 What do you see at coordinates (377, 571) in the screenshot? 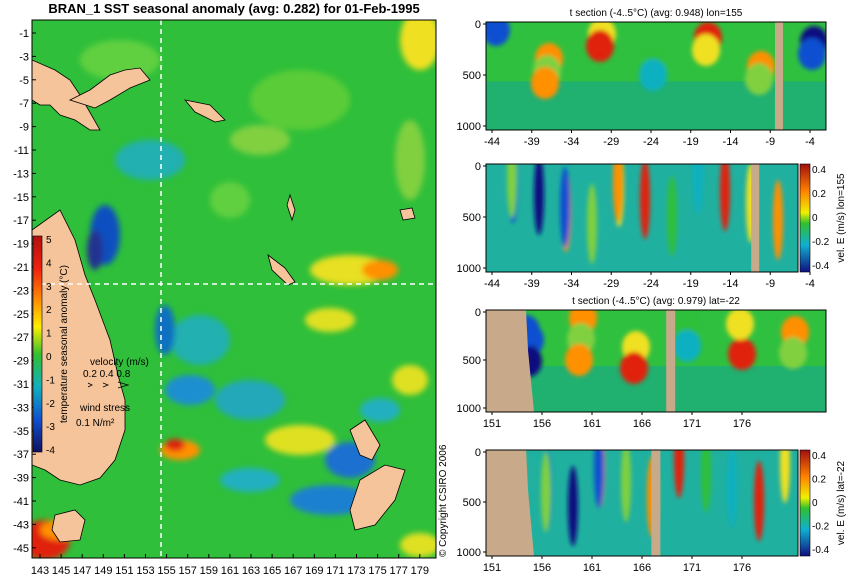
I see `lon-tick-label: 175` at bounding box center [377, 571].